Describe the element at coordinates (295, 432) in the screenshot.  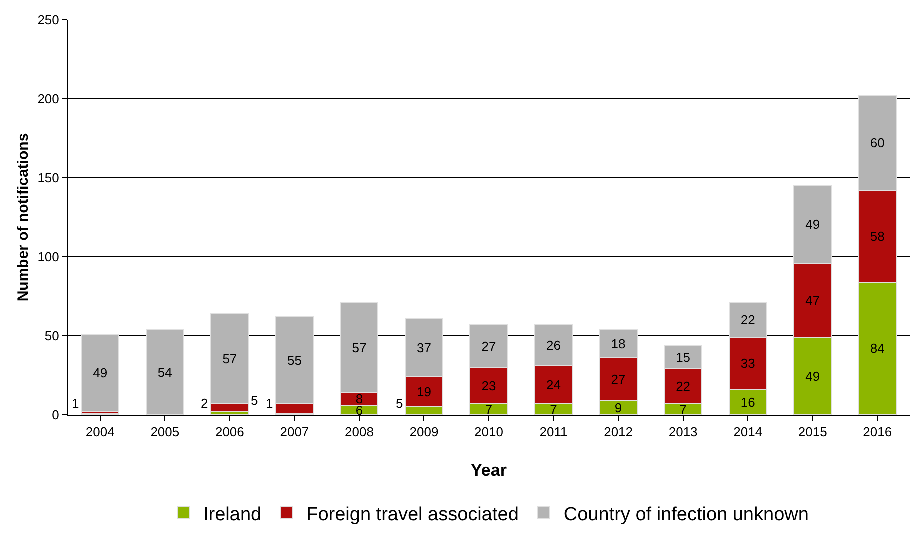
I see `x-tick-label: 2007` at that location.